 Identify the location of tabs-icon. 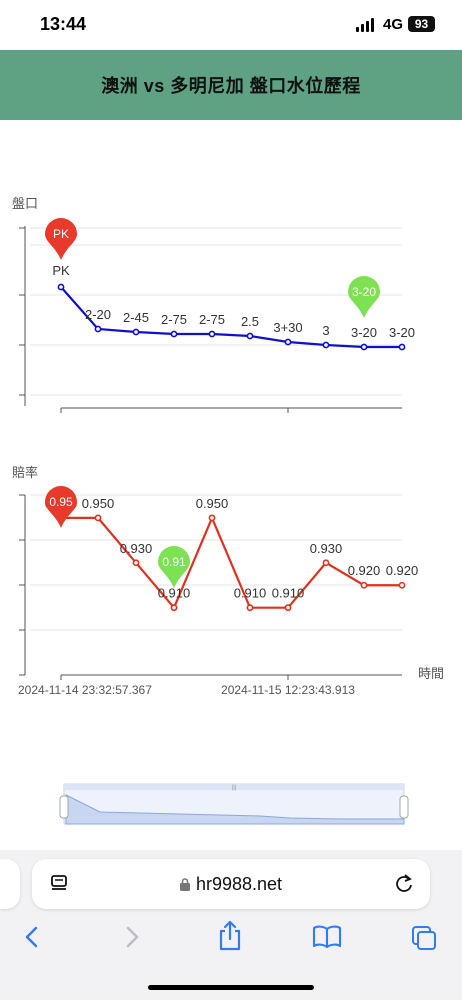
(424, 938).